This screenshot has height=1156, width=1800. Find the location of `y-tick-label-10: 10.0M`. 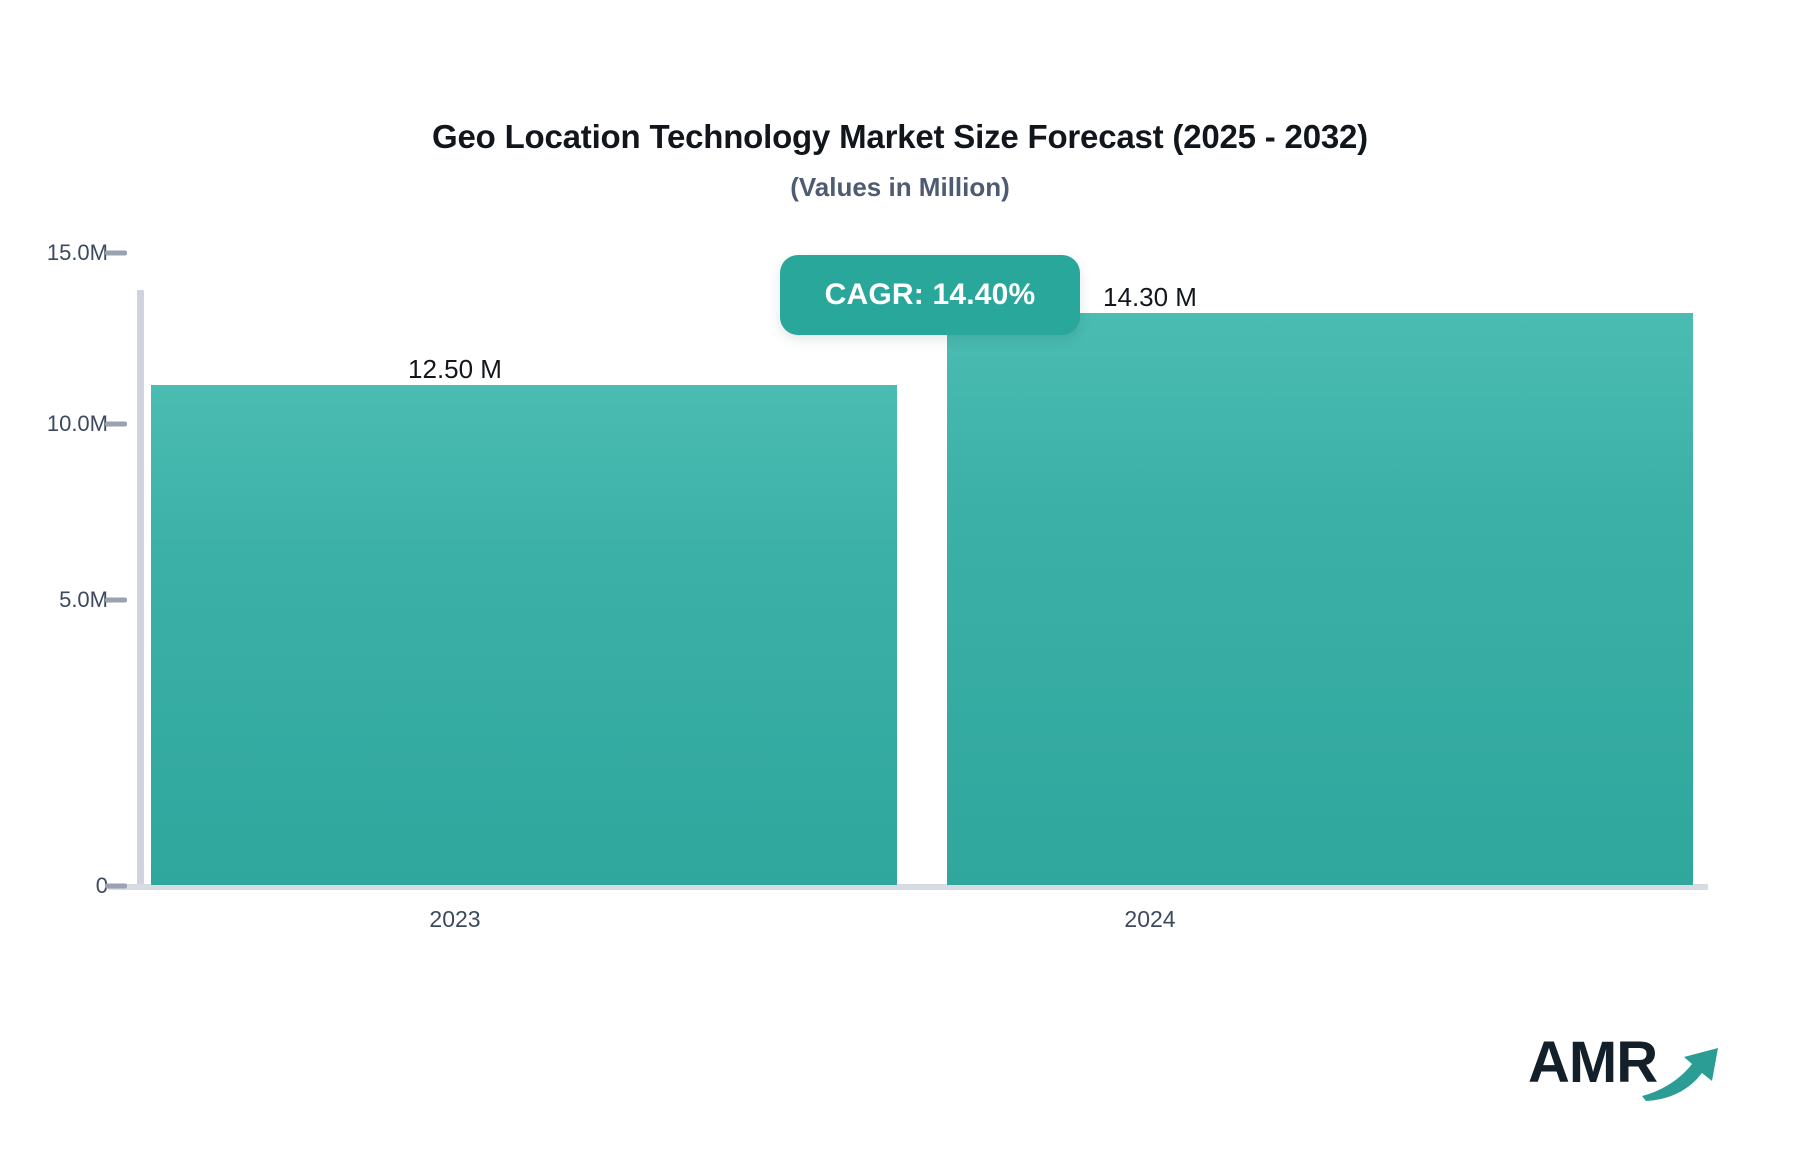

y-tick-label-10: 10.0M is located at coordinates (77, 423).